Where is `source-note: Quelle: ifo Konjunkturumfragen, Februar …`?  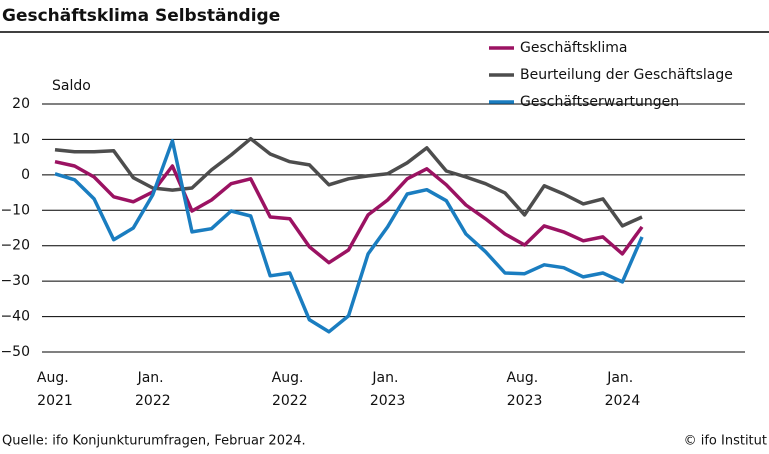 source-note: Quelle: ifo Konjunkturumfragen, Februar … is located at coordinates (154, 441).